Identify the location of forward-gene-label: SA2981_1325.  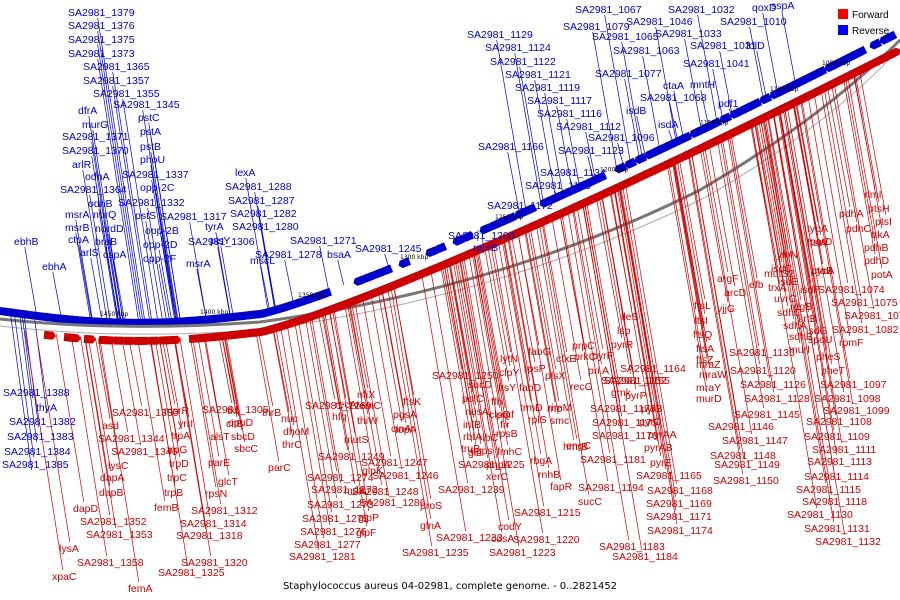
(191, 573).